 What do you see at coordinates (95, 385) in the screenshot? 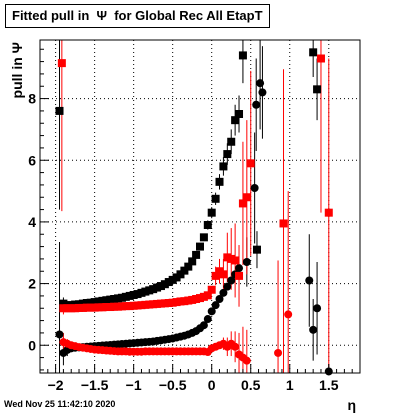
I see `x-tick-label: −1.5` at bounding box center [95, 385].